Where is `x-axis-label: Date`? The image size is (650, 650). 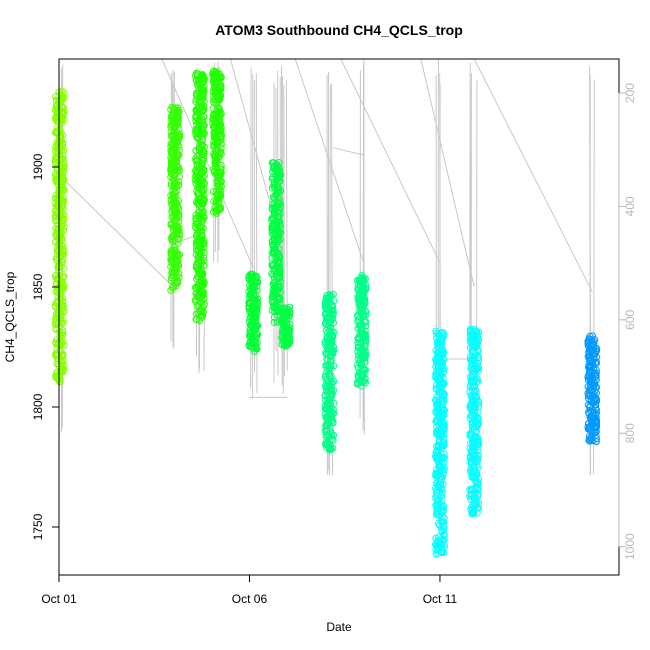
x-axis-label: Date is located at coordinates (339, 627).